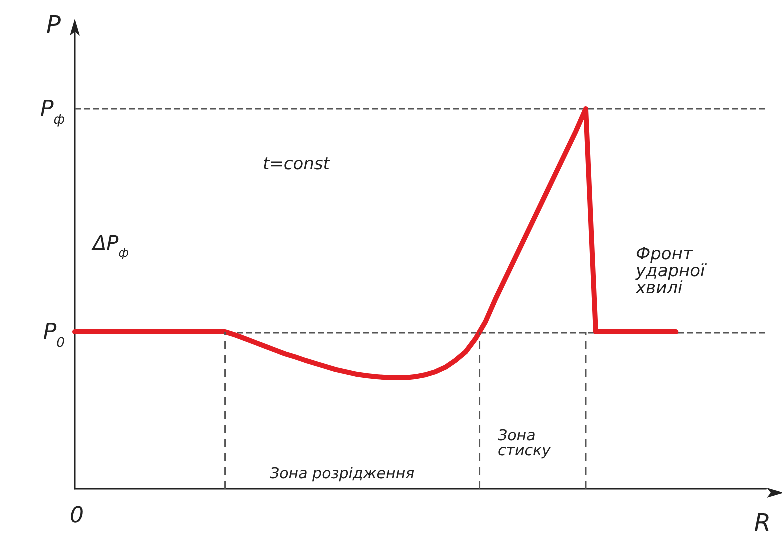 This screenshot has height=543, width=782. Describe the element at coordinates (342, 473) in the screenshot. I see `annotation: Зона розрідження` at that location.